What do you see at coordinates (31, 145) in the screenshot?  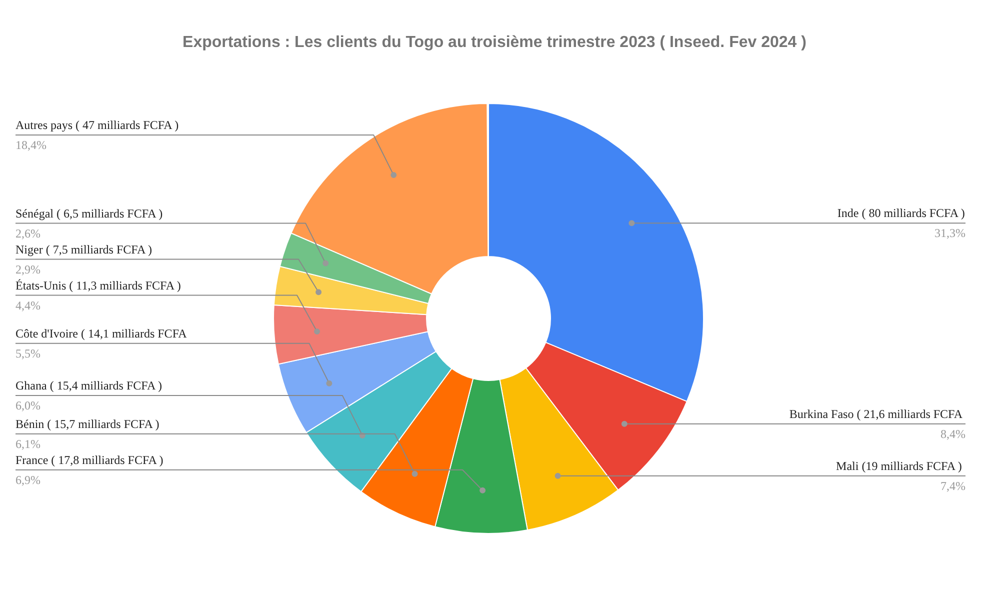 I see `data-label: 18,4%` at bounding box center [31, 145].